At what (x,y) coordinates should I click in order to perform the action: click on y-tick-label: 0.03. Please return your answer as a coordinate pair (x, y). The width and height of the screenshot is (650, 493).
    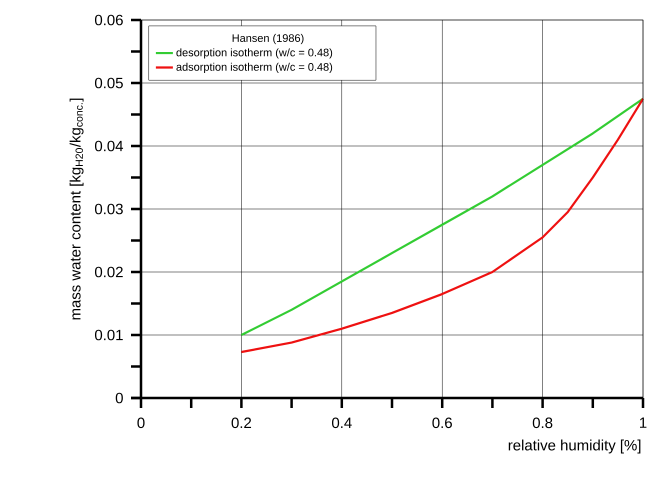
    Looking at the image, I should click on (108, 209).